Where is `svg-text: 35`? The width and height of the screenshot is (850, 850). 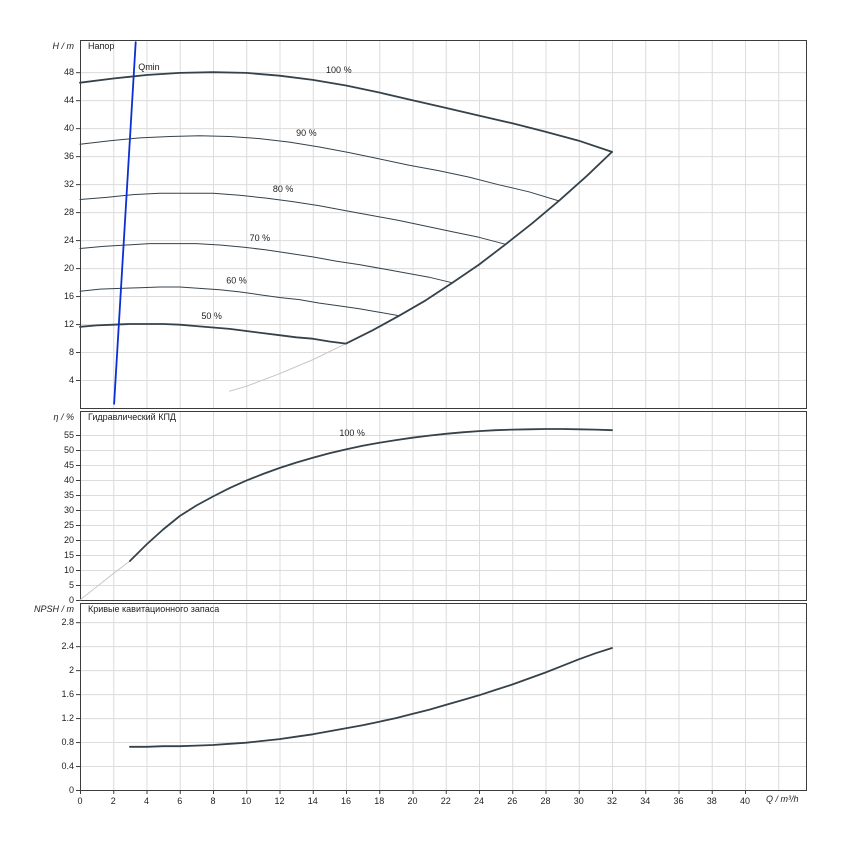
svg-text: 35 is located at coordinates (69, 495).